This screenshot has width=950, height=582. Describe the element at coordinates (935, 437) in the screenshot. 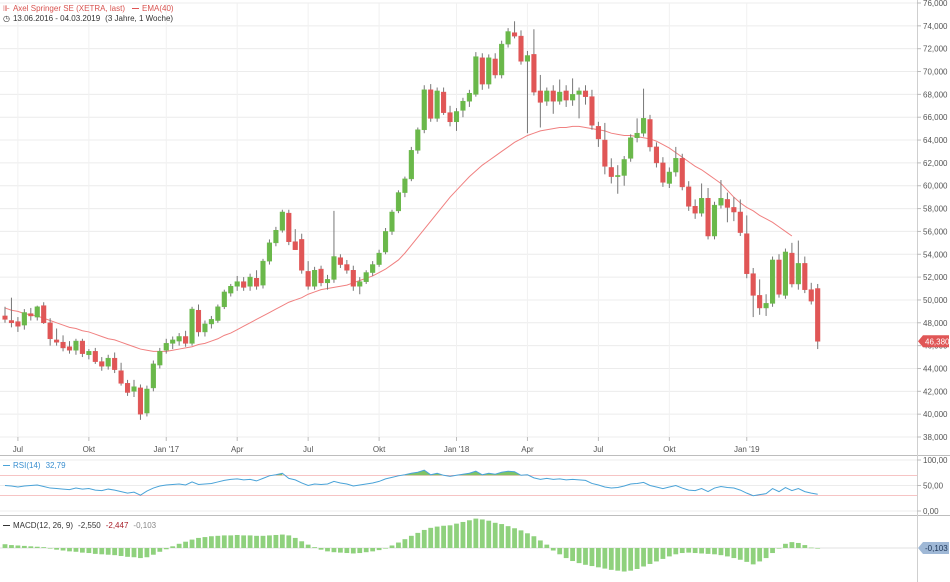

I see `y-tick-label: 38,000` at that location.